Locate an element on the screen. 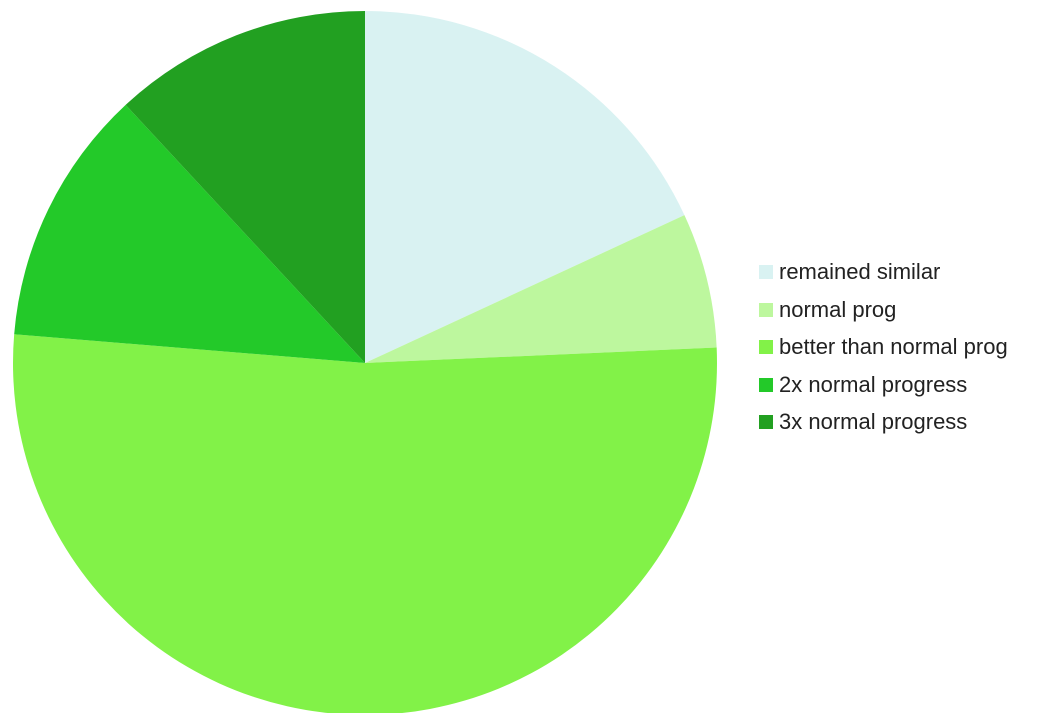 The width and height of the screenshot is (1056, 713). legend-label: 3x normal progress is located at coordinates (873, 421).